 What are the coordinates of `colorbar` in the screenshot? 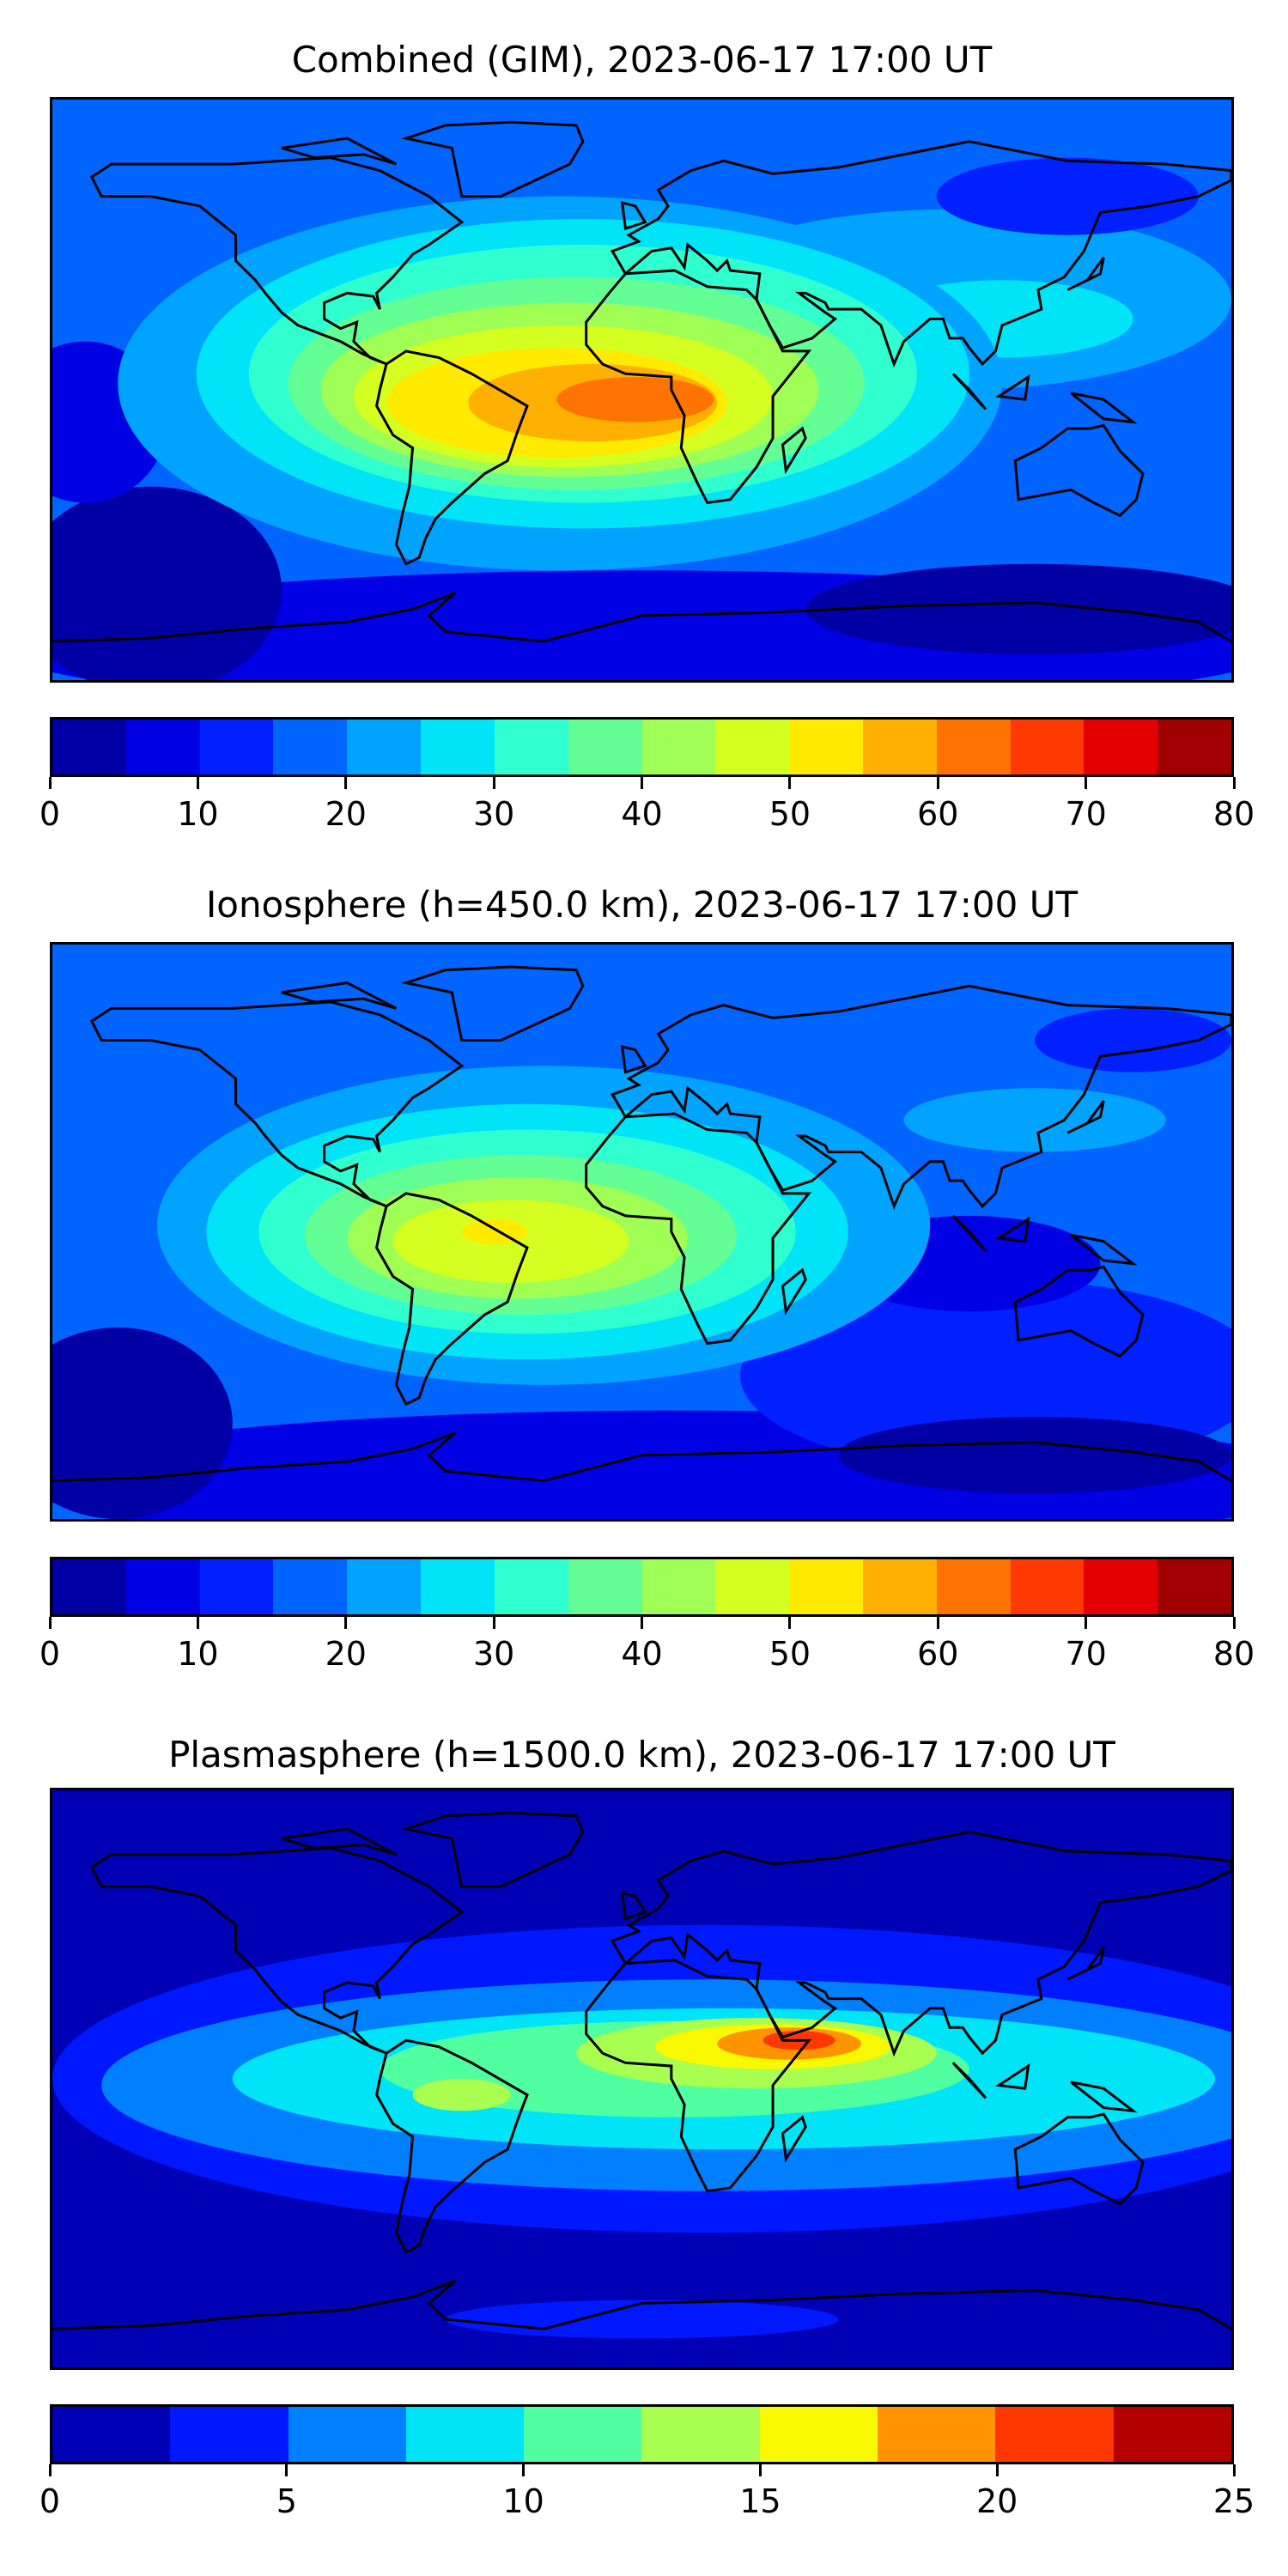 It's located at (642, 2434).